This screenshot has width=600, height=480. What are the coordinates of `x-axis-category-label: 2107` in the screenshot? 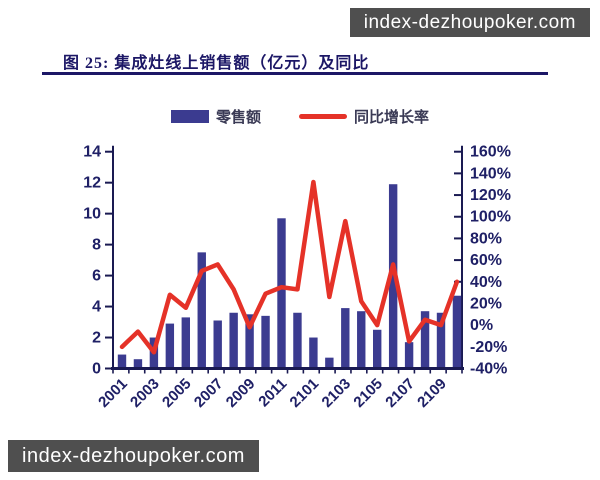 It's located at (400, 393).